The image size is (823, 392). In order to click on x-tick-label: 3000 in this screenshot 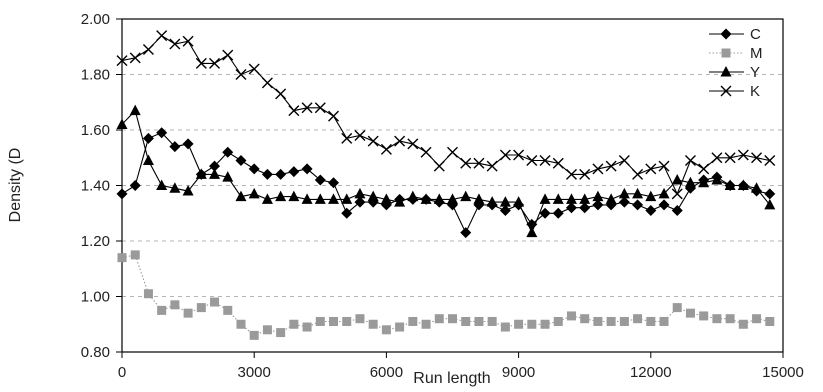, I will do `click(254, 372)`.